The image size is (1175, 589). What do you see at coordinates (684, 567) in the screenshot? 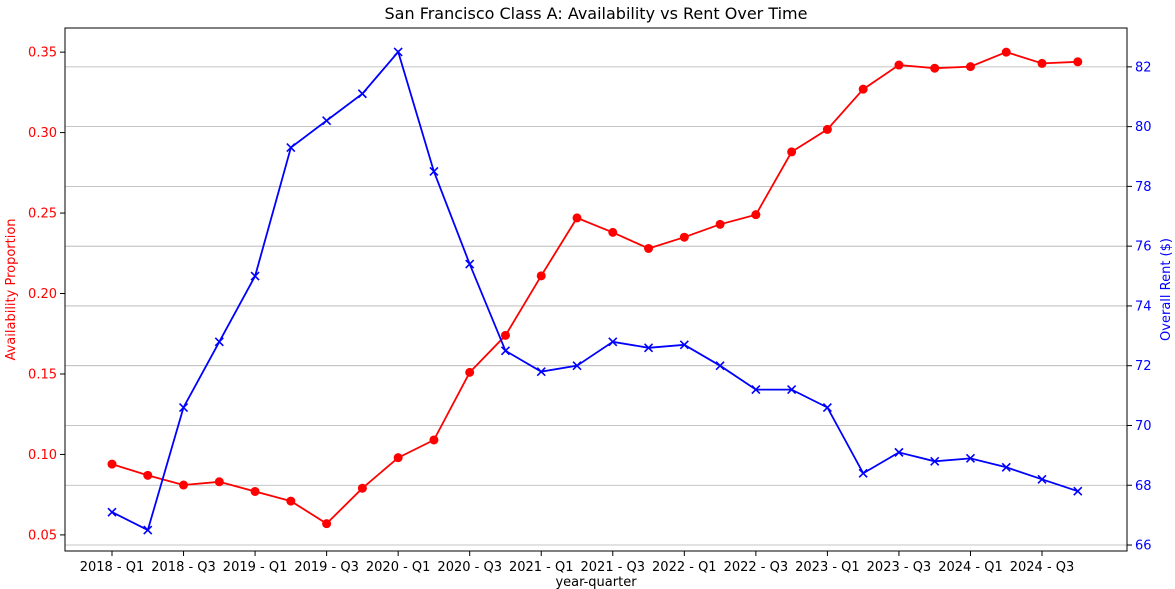
I see `x-tick-label: 2022 - Q1` at bounding box center [684, 567].